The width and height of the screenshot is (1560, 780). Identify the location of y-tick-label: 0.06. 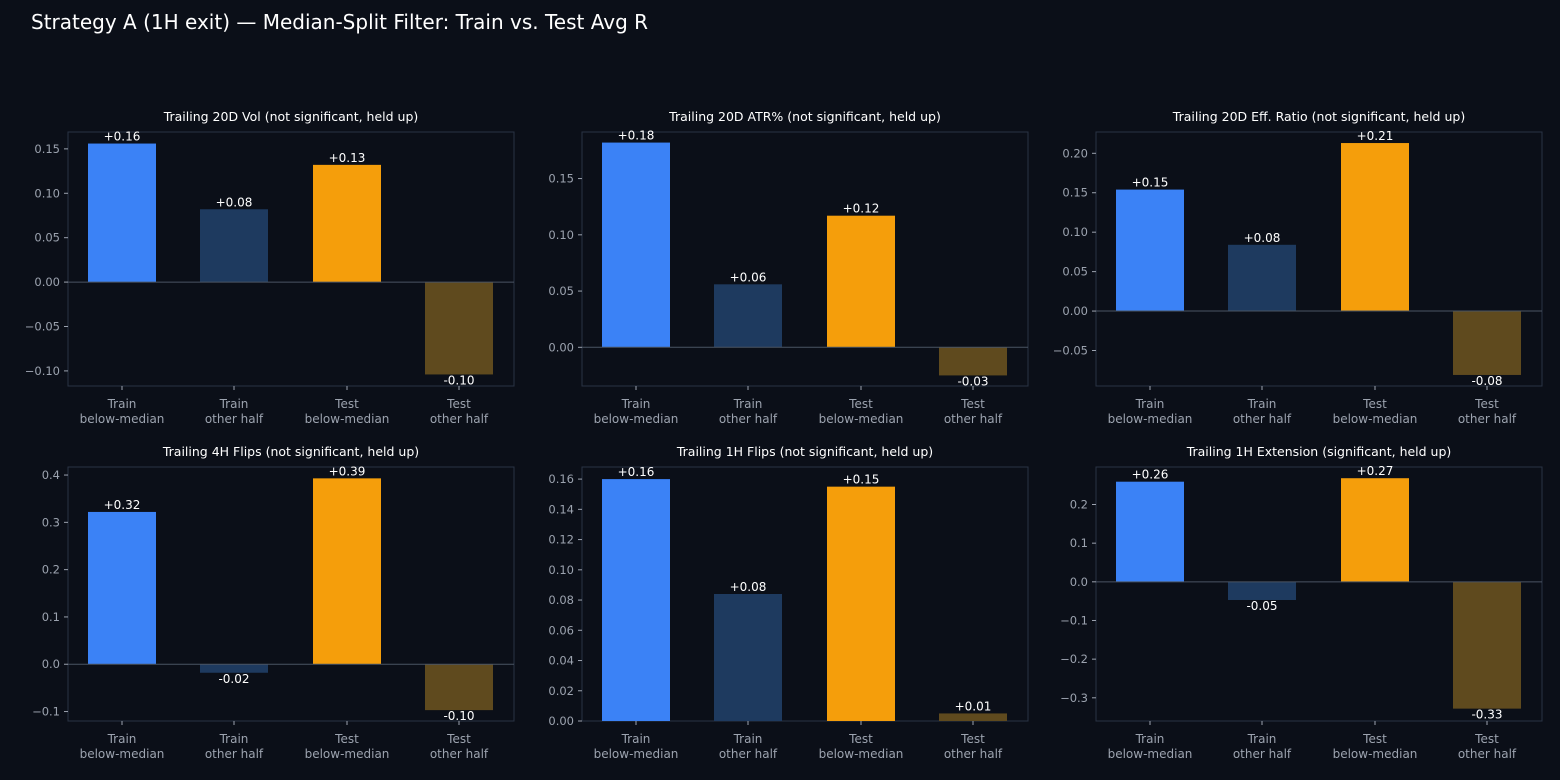
(561, 630).